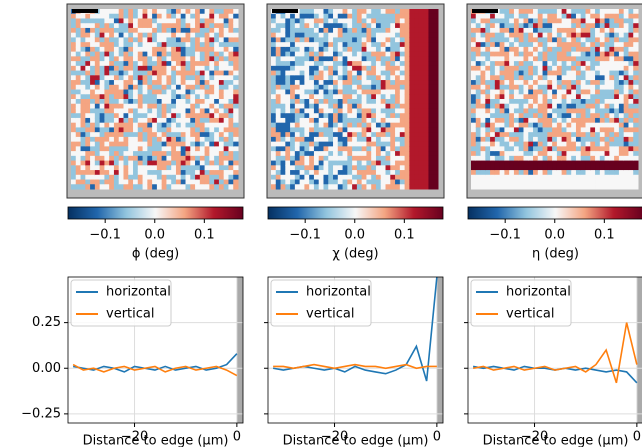 The image size is (642, 447). What do you see at coordinates (130, 314) in the screenshot?
I see `legend-label: vertical` at bounding box center [130, 314].